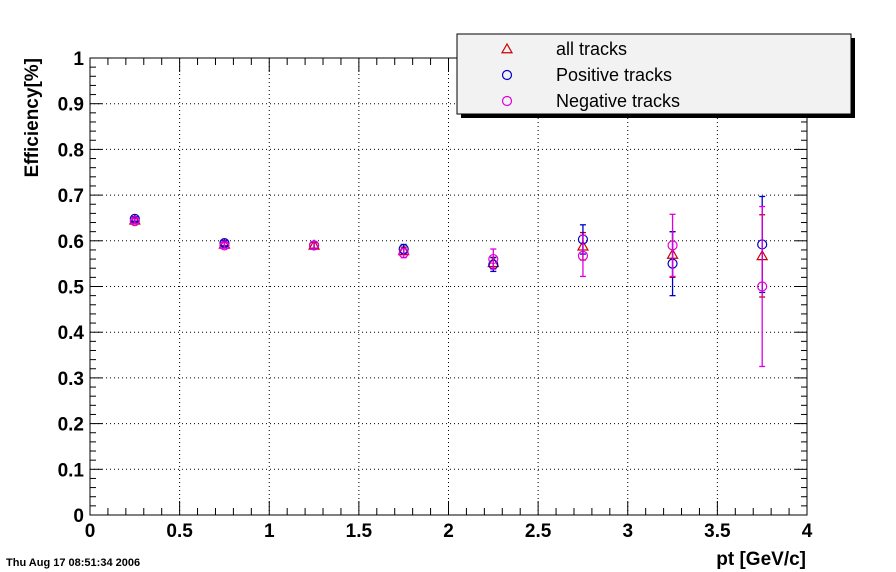  I want to click on x-tick-label: 4, so click(807, 531).